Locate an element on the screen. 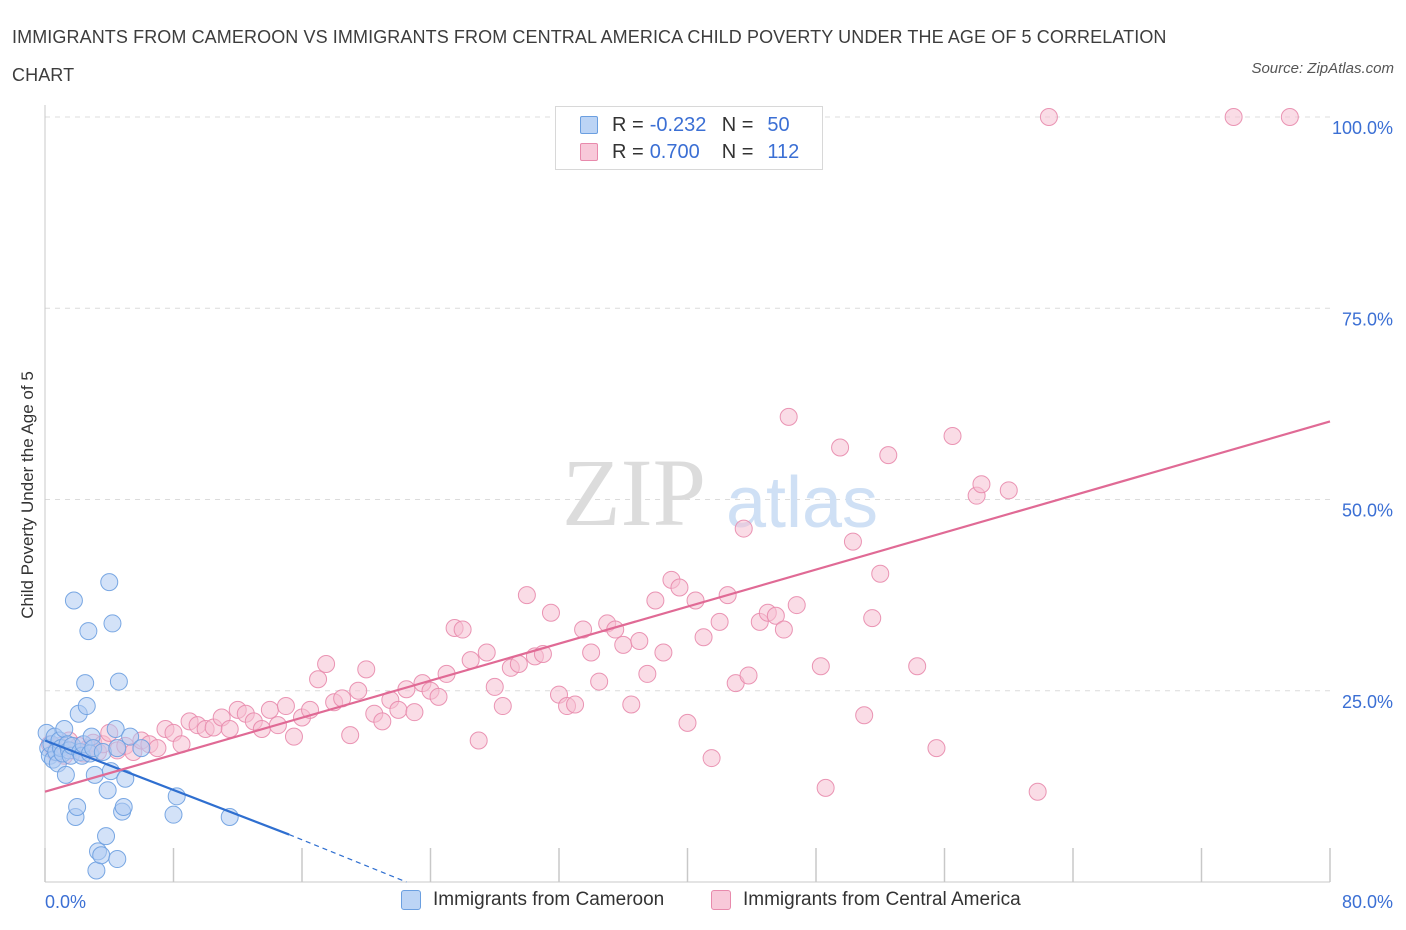 This screenshot has height=930, width=1406. n-value: 112 is located at coordinates (783, 151).